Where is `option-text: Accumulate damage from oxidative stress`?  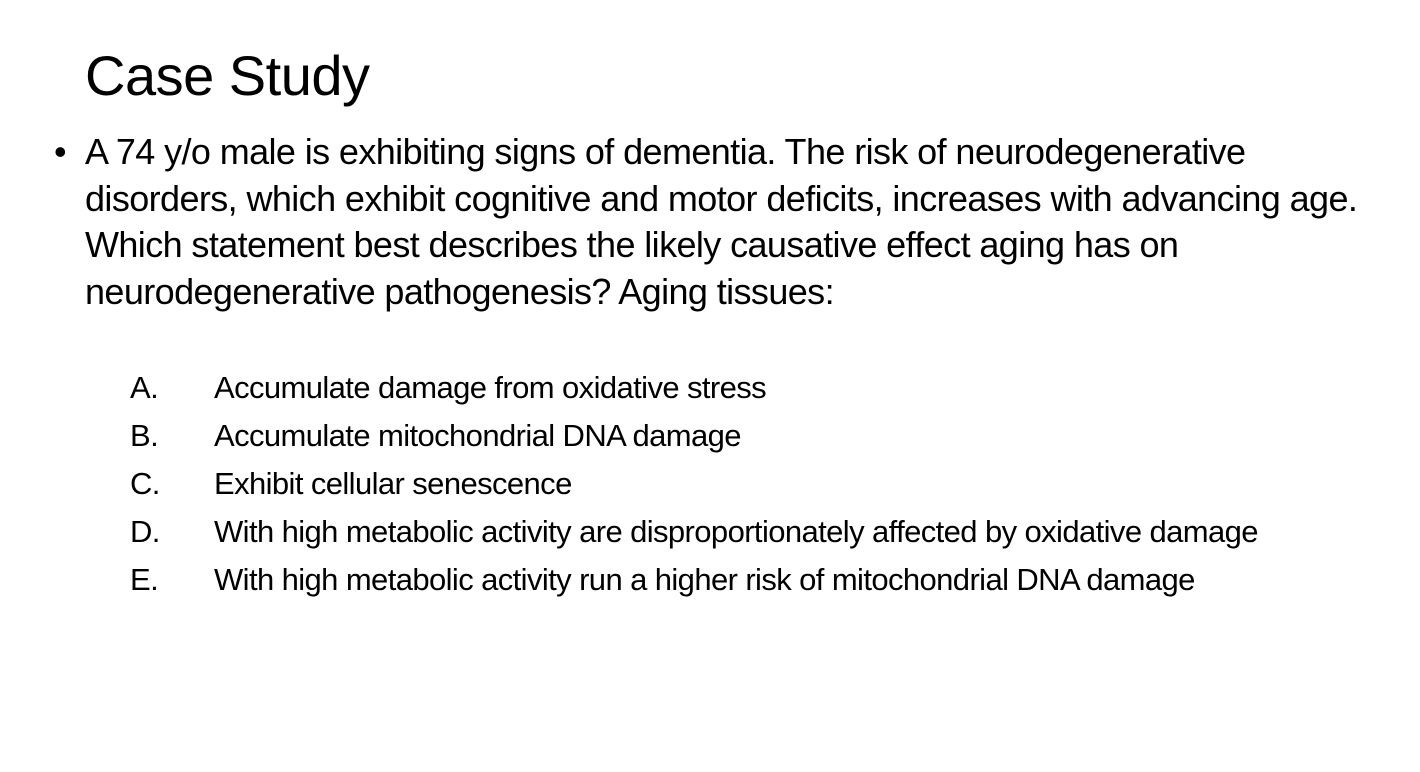 option-text: Accumulate damage from oxidative stress is located at coordinates (490, 387).